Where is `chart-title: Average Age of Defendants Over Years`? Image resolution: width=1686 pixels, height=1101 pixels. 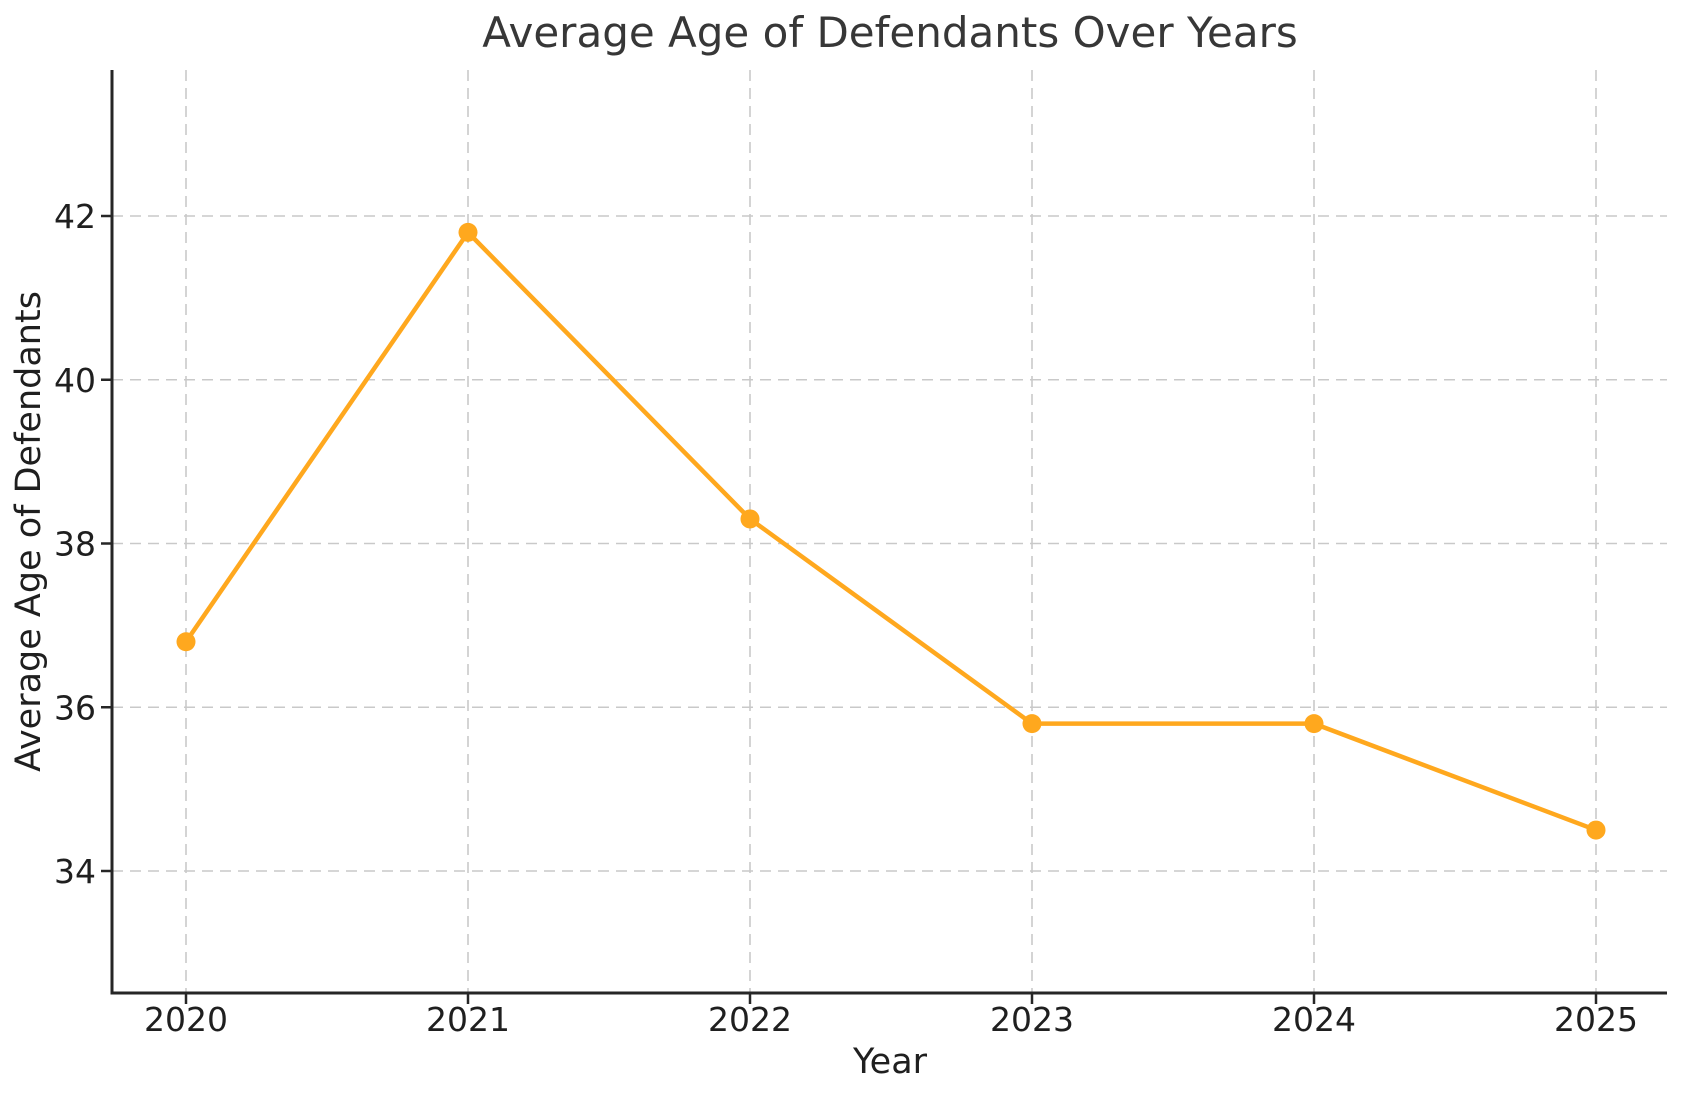 chart-title: Average Age of Defendants Over Years is located at coordinates (890, 32).